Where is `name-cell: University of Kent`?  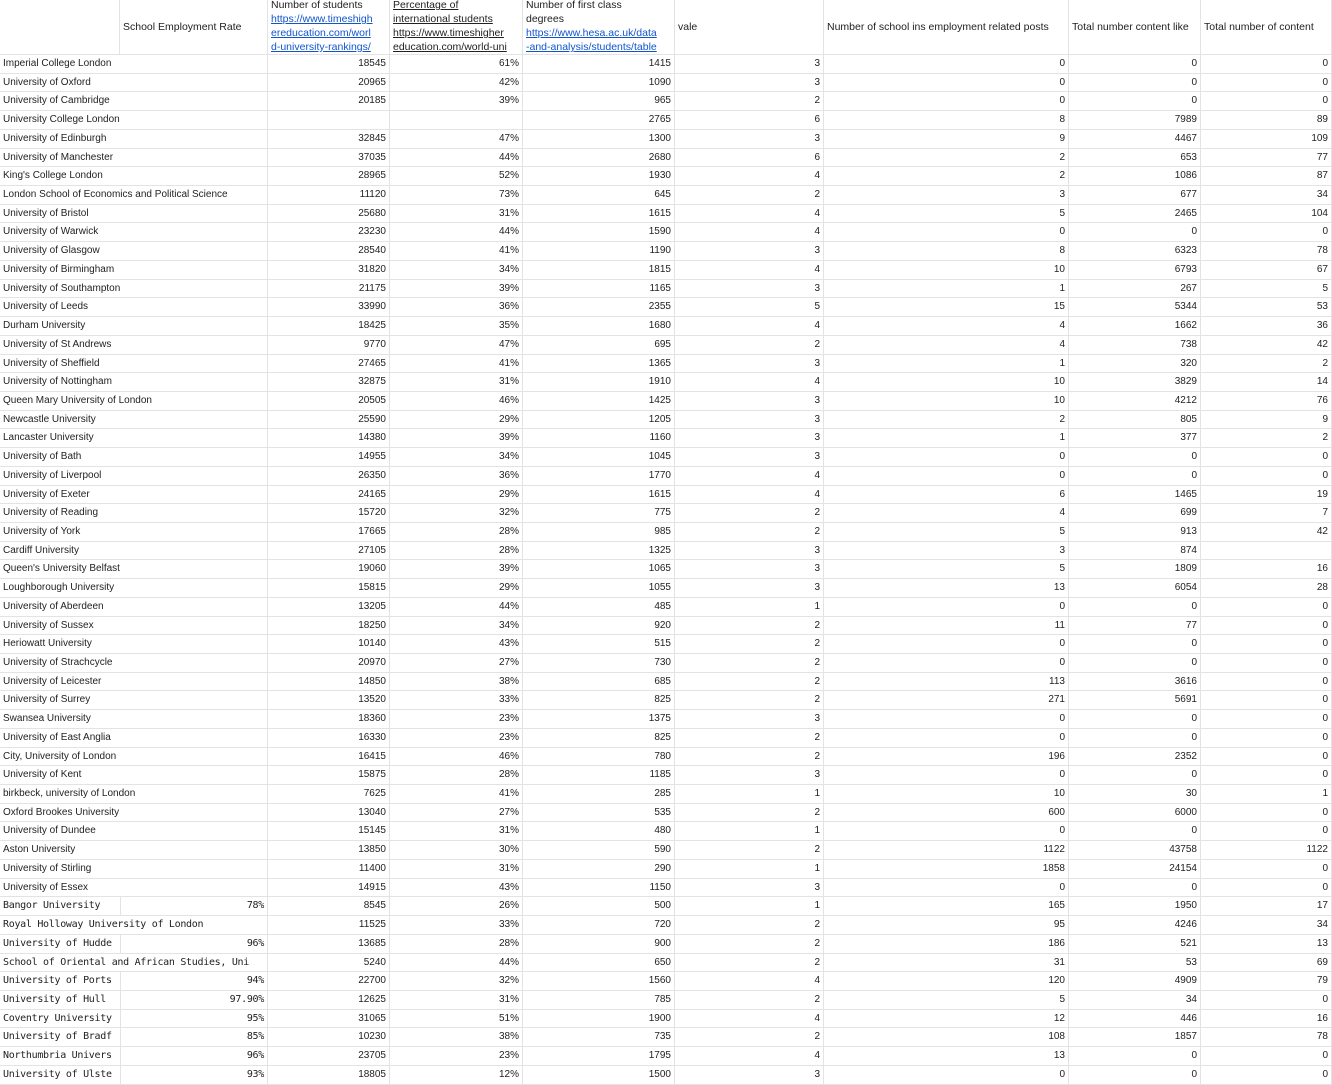
name-cell: University of Kent is located at coordinates (42, 775).